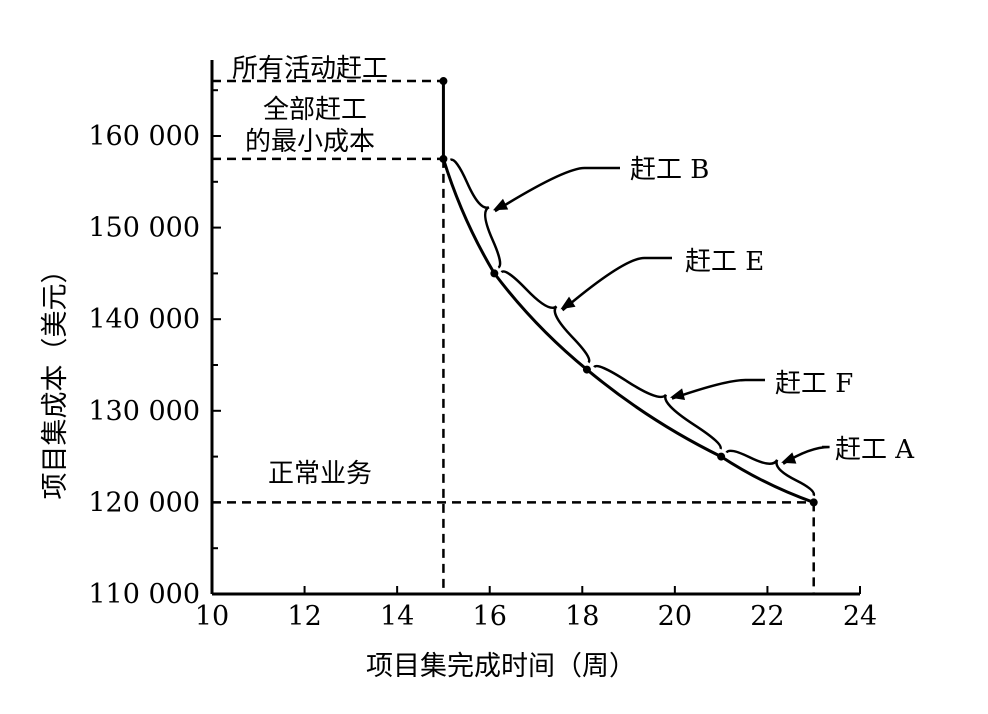 The width and height of the screenshot is (988, 714). What do you see at coordinates (767, 616) in the screenshot?
I see `x-tick-label: 22` at bounding box center [767, 616].